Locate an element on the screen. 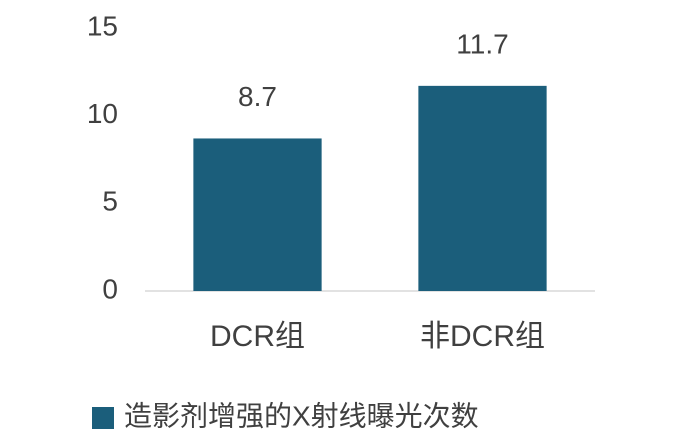 Image resolution: width=680 pixels, height=445 pixels. x-tick-label: 非DCR组 is located at coordinates (482, 336).